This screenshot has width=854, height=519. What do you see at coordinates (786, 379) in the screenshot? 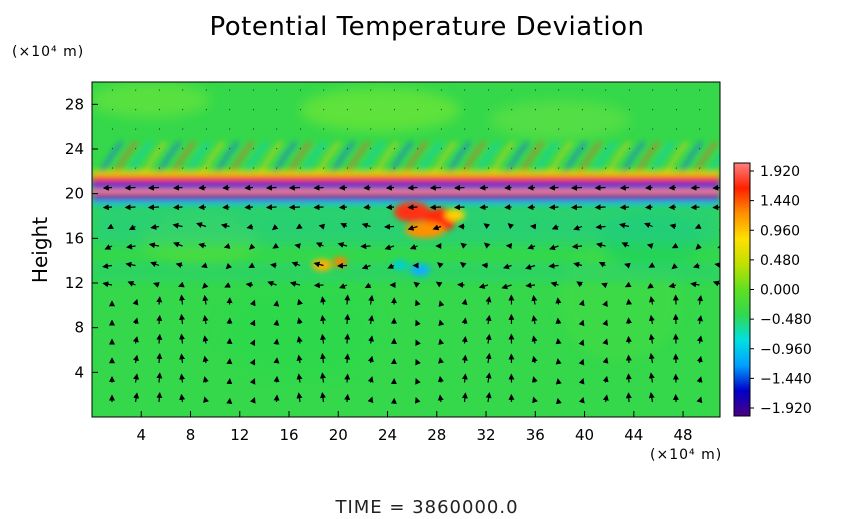
I see `colorbar-label: −1.440` at bounding box center [786, 379].